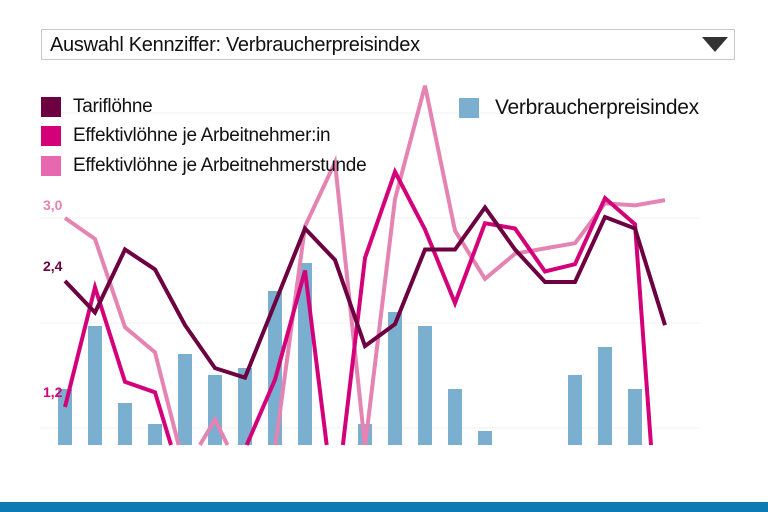 Image resolution: width=768 pixels, height=512 pixels. Describe the element at coordinates (53, 205) in the screenshot. I see `value-label: 3,0` at that location.